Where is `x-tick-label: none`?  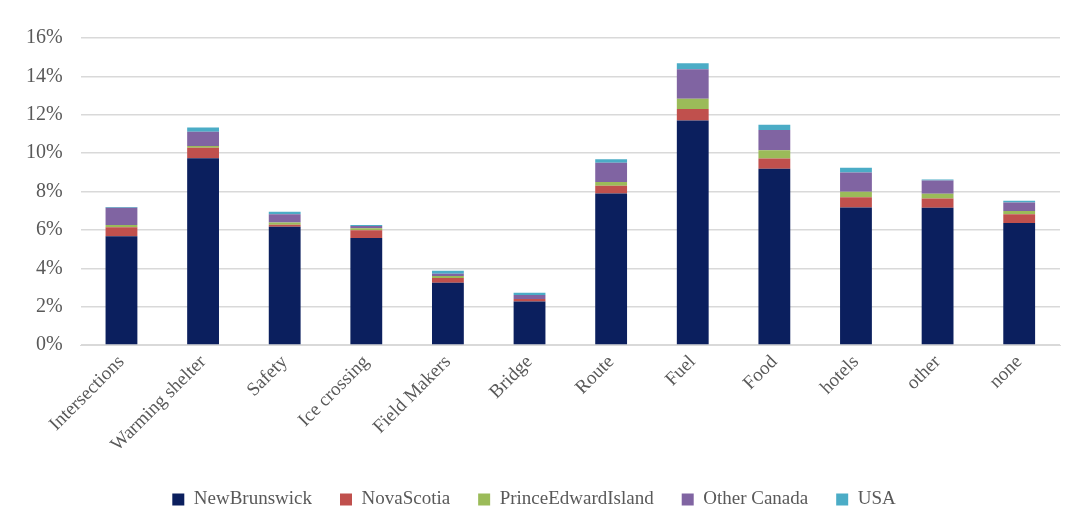 x-tick-label: none is located at coordinates (1005, 371).